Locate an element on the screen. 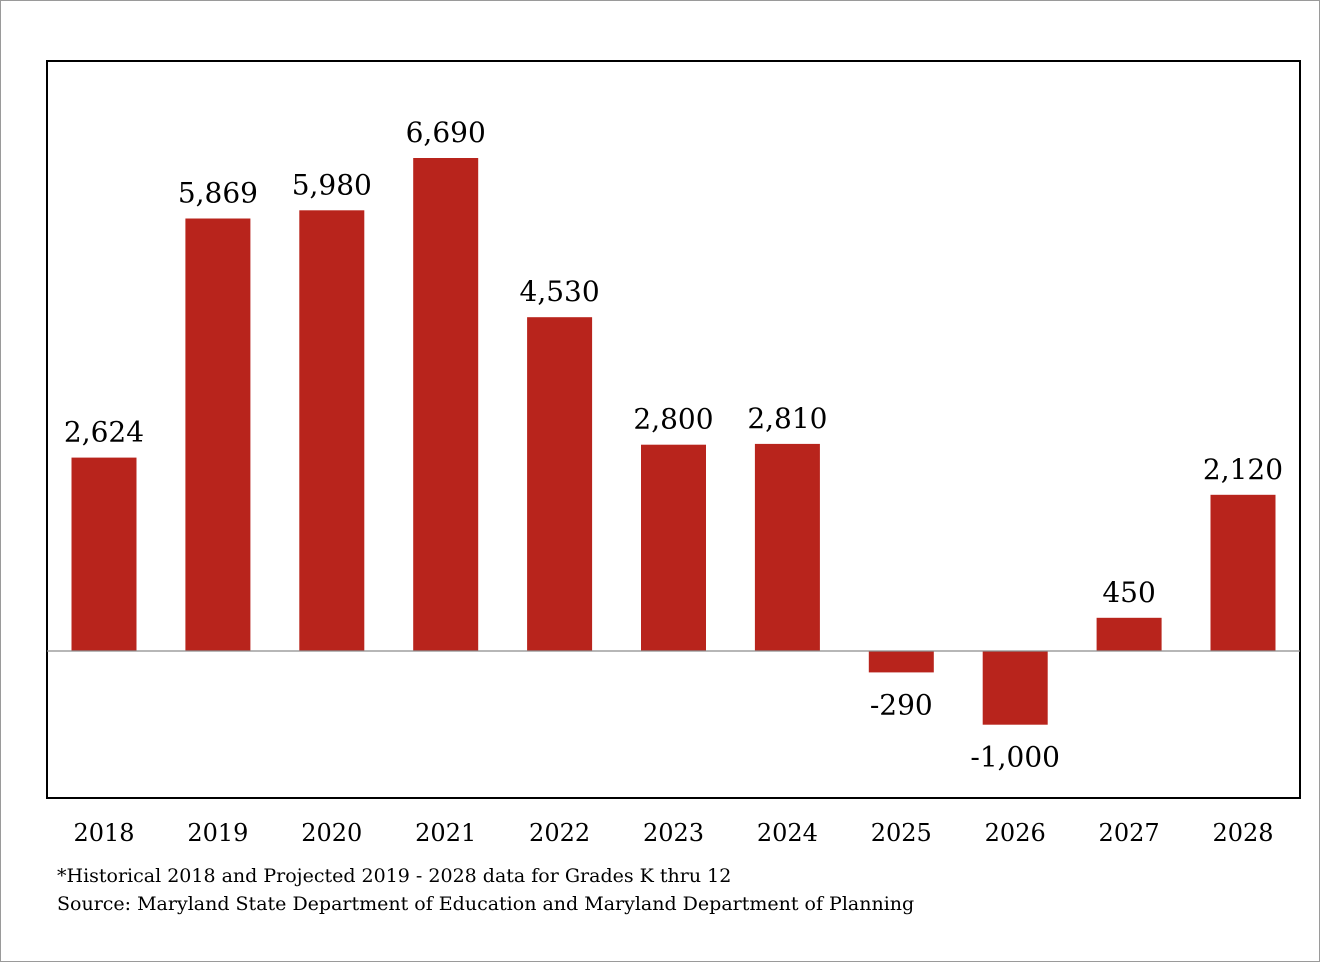 The image size is (1320, 962). value-label-2021: 6,690 is located at coordinates (446, 132).